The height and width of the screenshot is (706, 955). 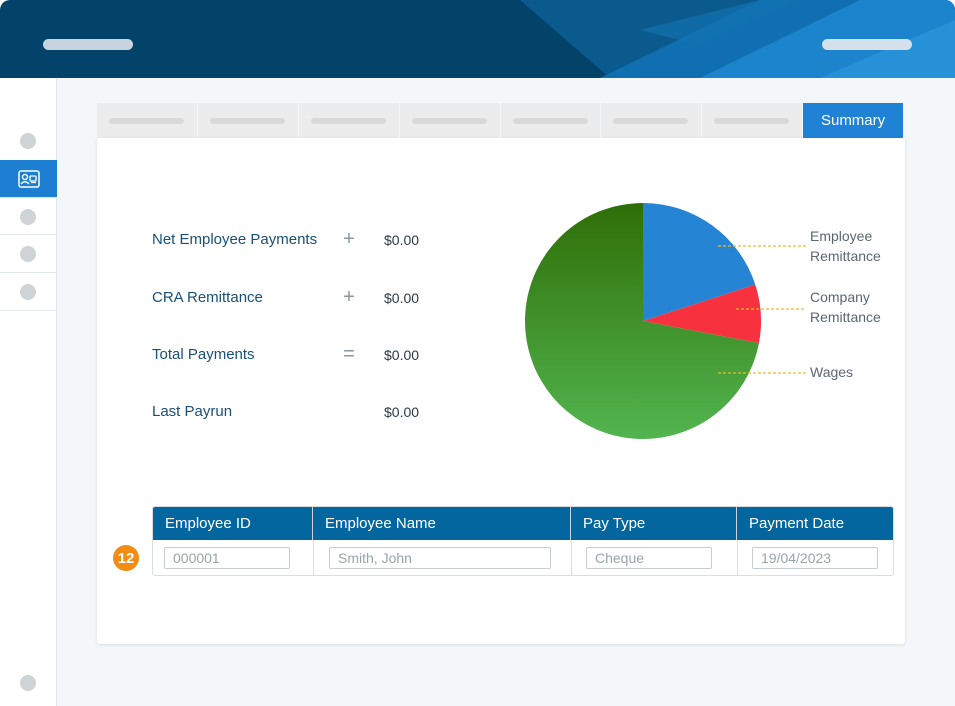 What do you see at coordinates (402, 240) in the screenshot?
I see `summary-value-net-employee-payments: $0.00` at bounding box center [402, 240].